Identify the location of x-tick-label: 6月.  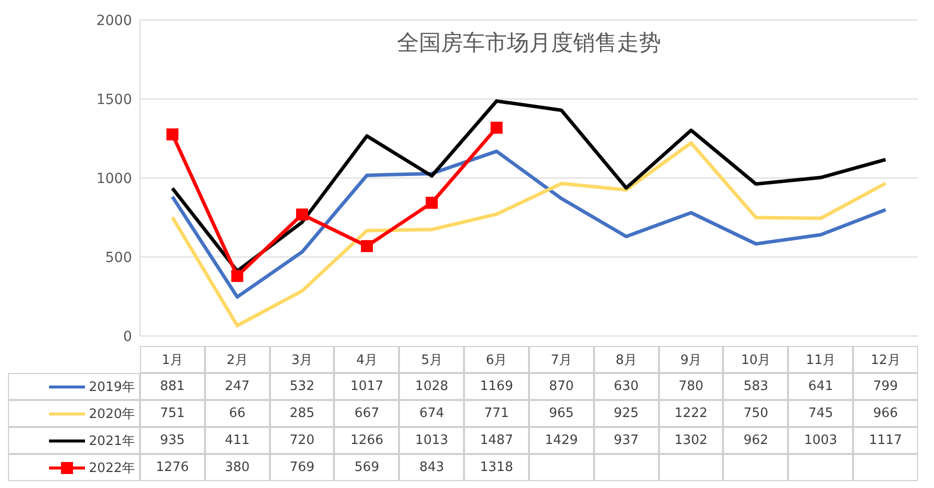
(496, 359).